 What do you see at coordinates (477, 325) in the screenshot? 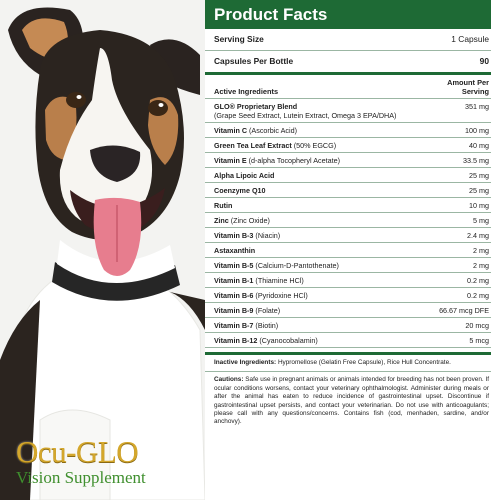
I see `ingredient-amount: 20 mcg` at bounding box center [477, 325].